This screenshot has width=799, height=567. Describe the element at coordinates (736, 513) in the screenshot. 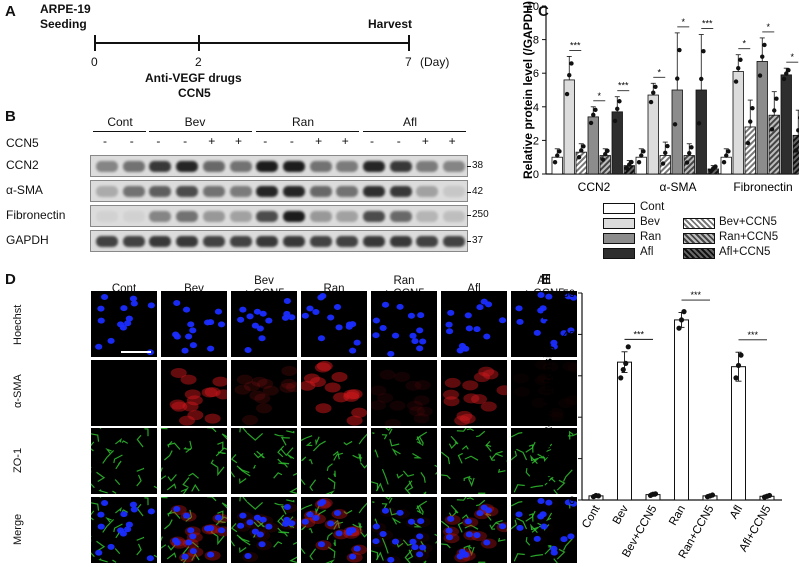

I see `category-label: Afl` at that location.